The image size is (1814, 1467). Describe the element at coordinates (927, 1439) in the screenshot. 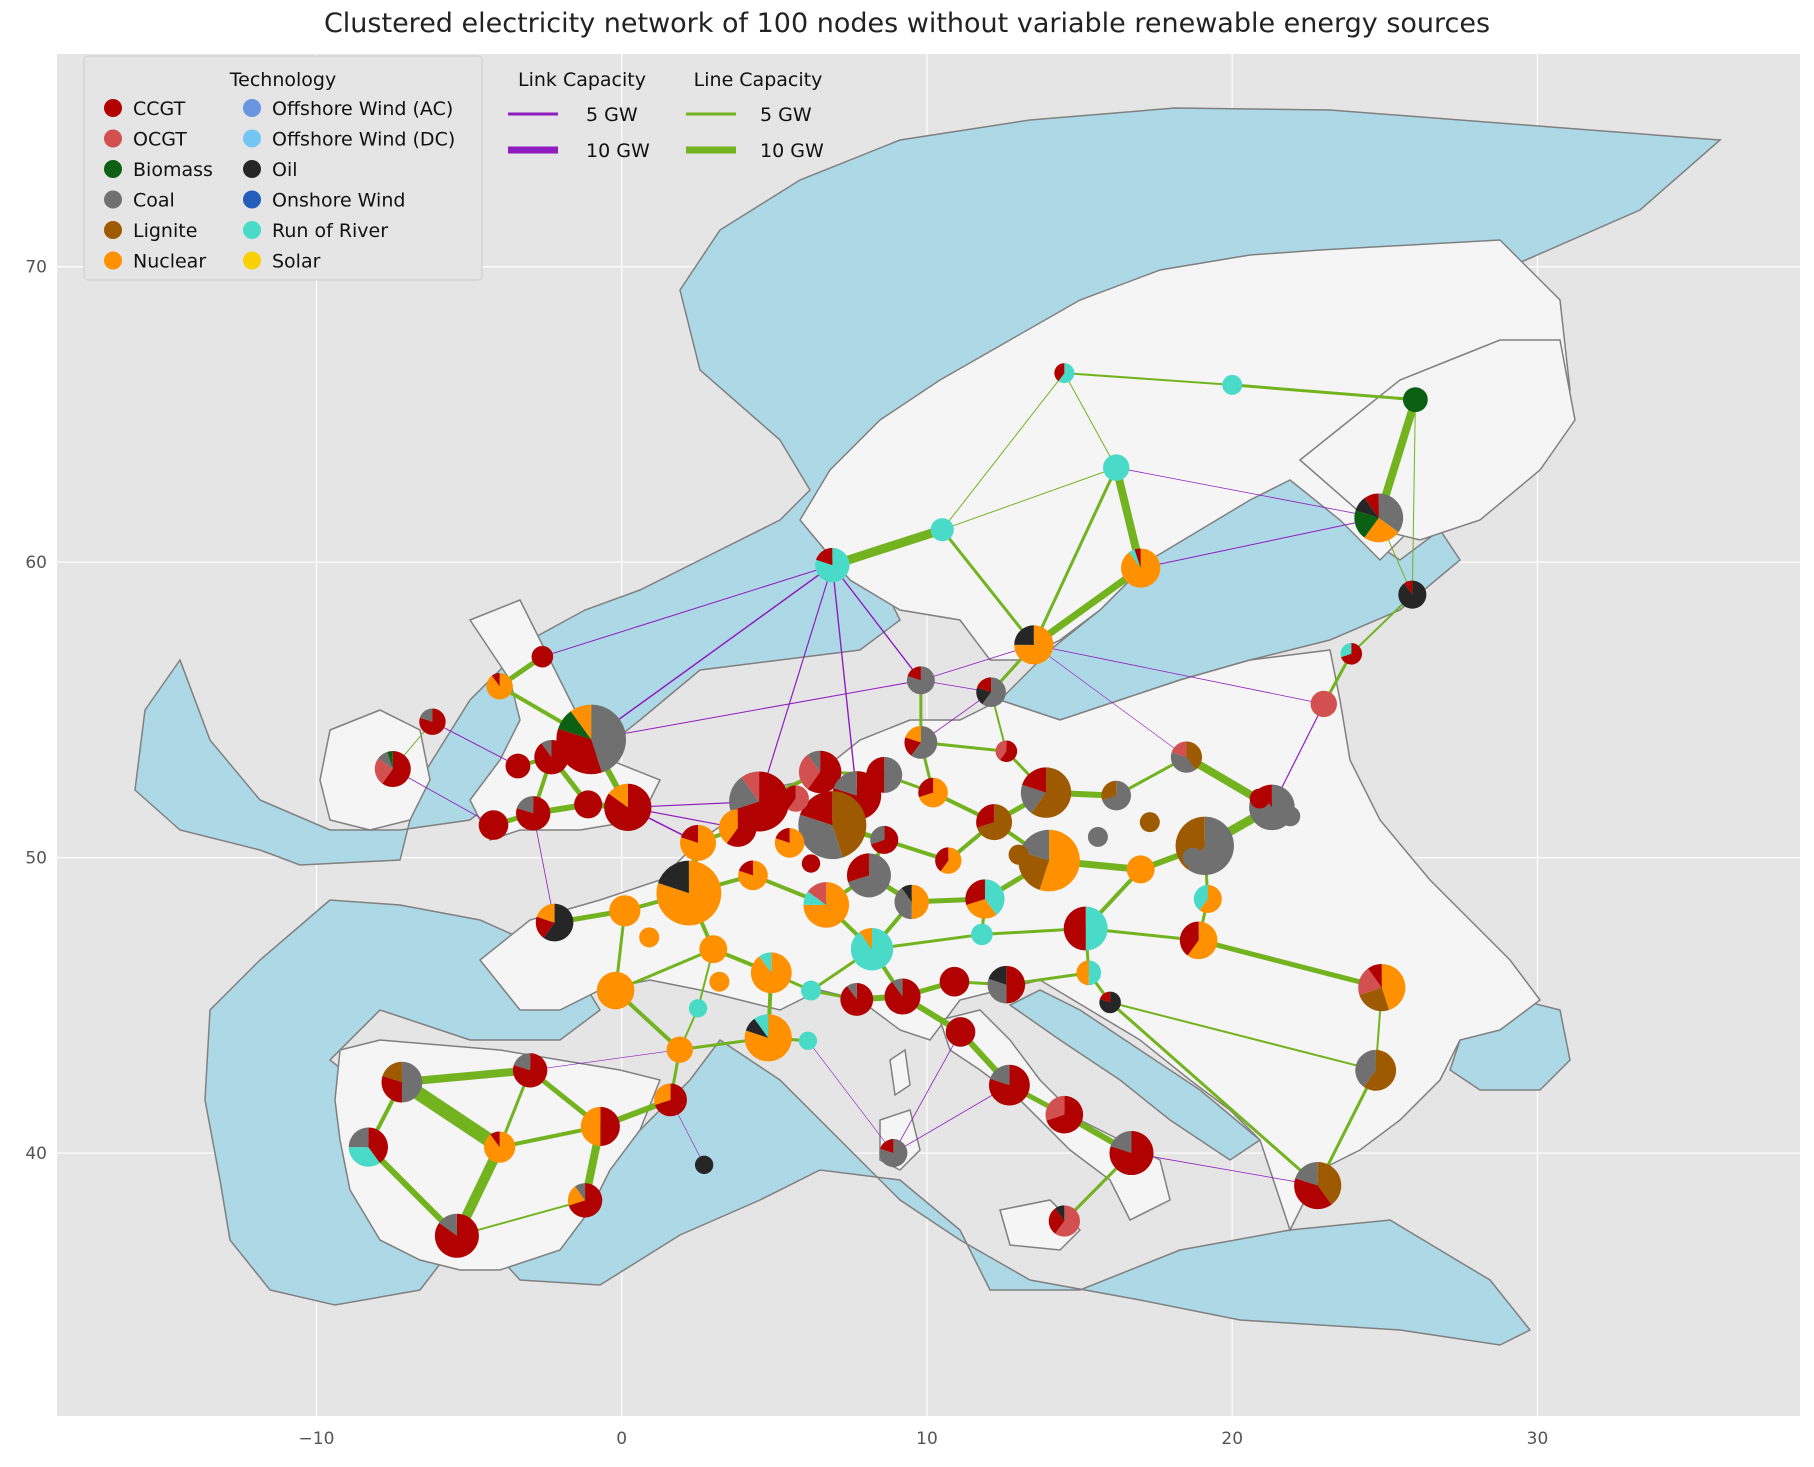

I see `x-tick-label: 10` at that location.